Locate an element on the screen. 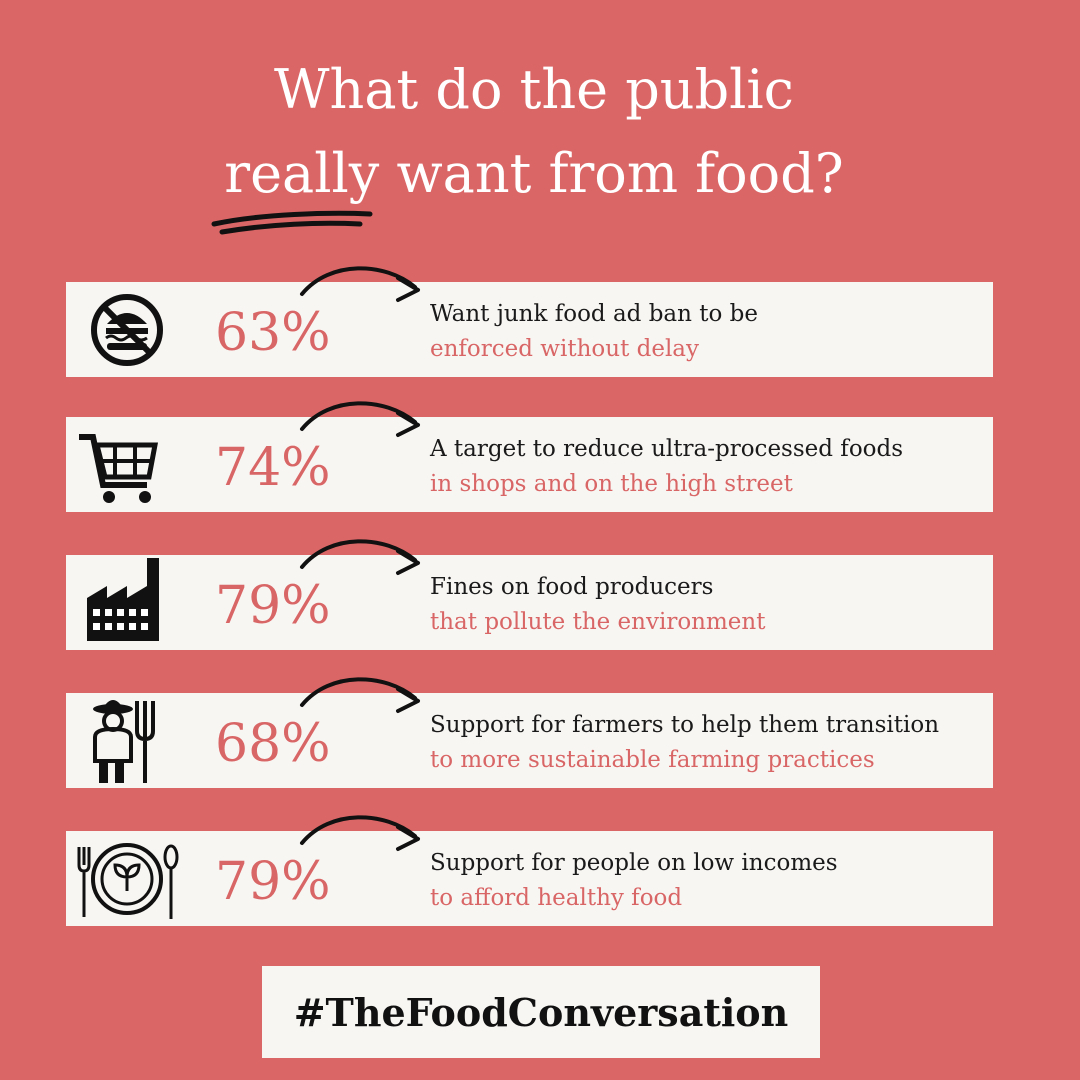 Image resolution: width=1080 pixels, height=1080 pixels. statement-highlight: to more sustainable farming practices is located at coordinates (652, 760).